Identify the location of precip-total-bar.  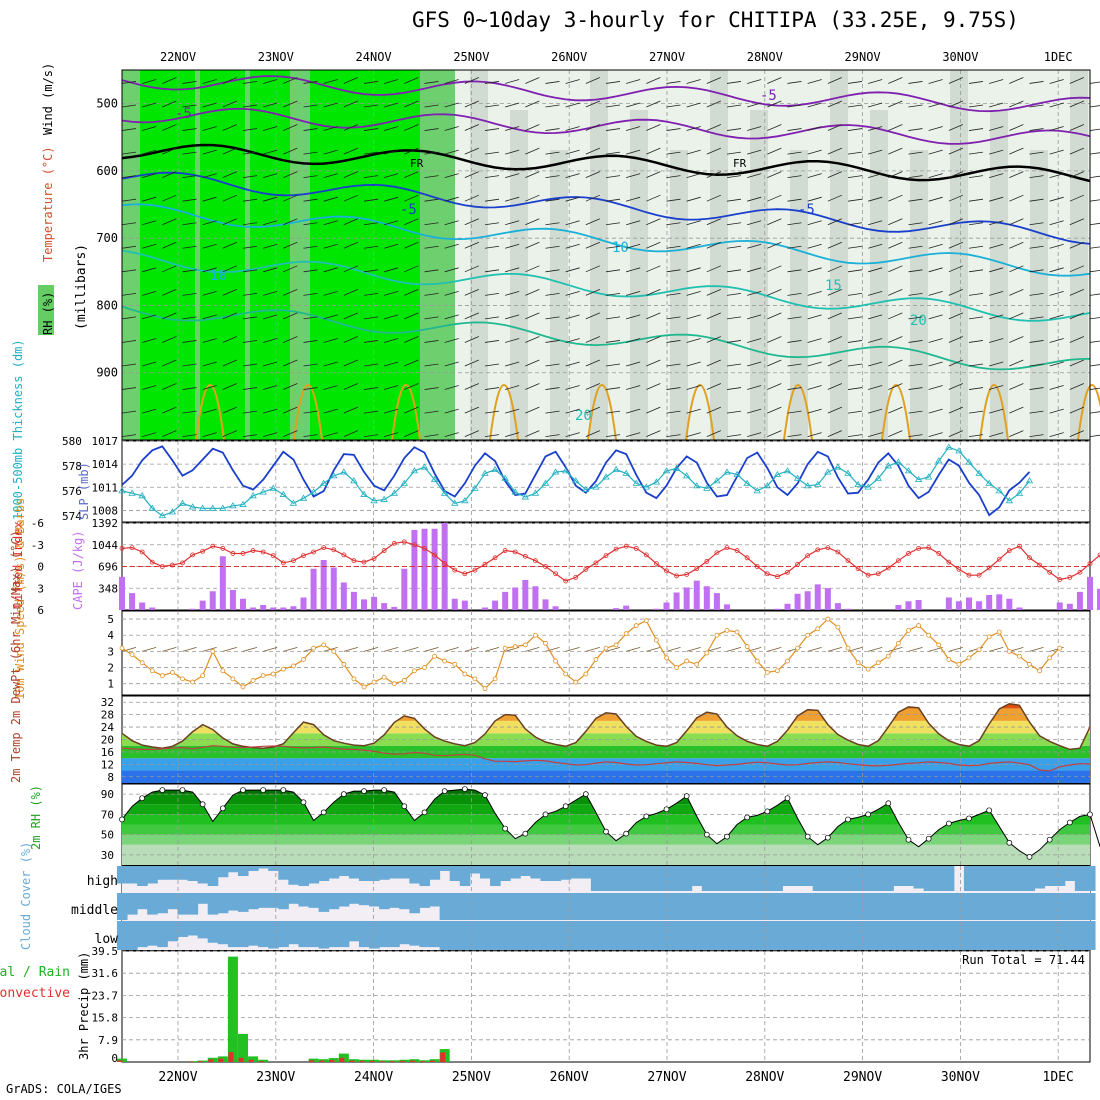
(253, 1059).